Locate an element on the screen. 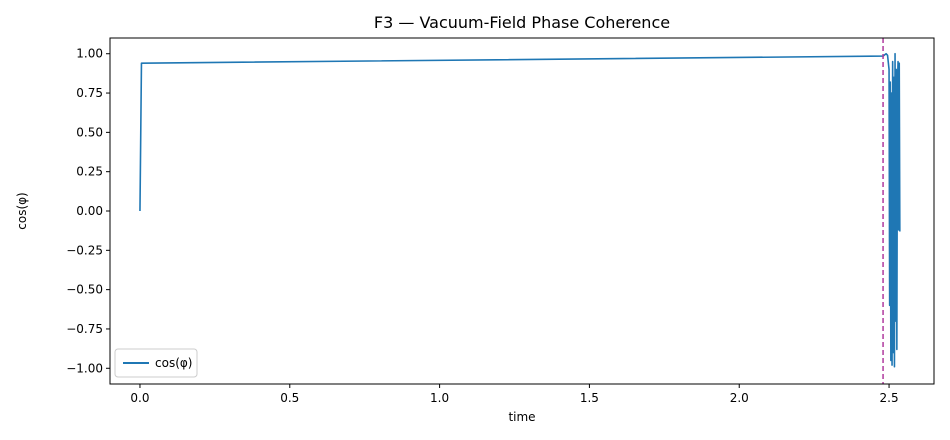 This screenshot has height=440, width=950. x-axis-label: time is located at coordinates (521, 417).